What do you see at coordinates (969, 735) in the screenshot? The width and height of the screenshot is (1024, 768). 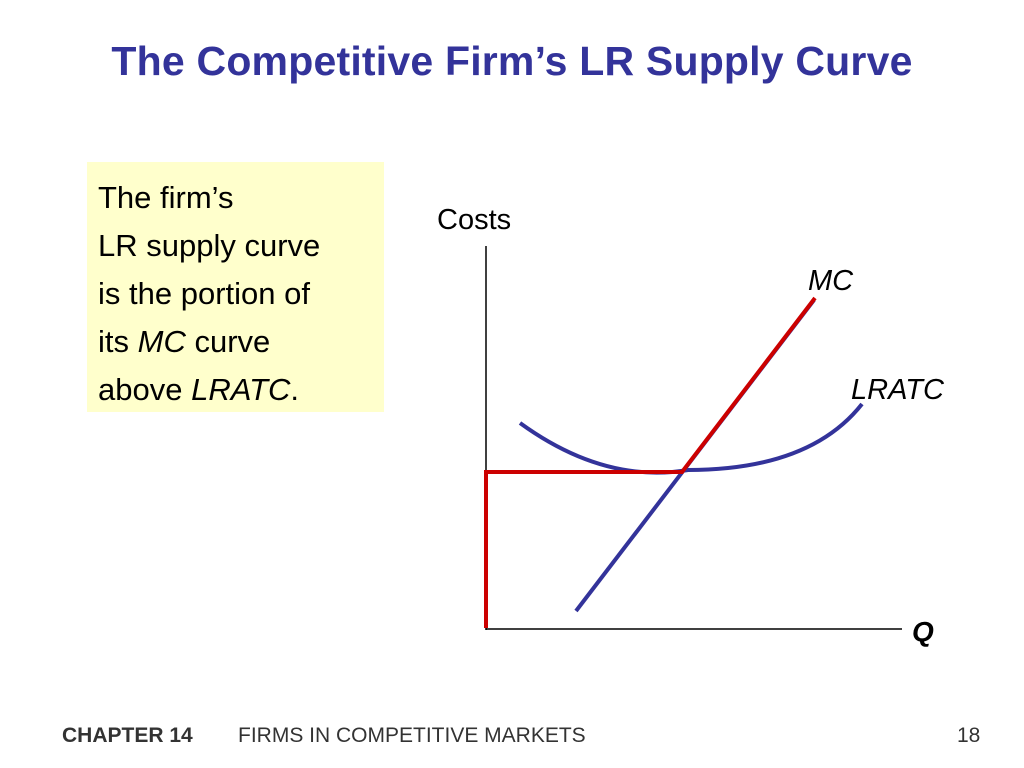 I see `page-number: 18` at bounding box center [969, 735].